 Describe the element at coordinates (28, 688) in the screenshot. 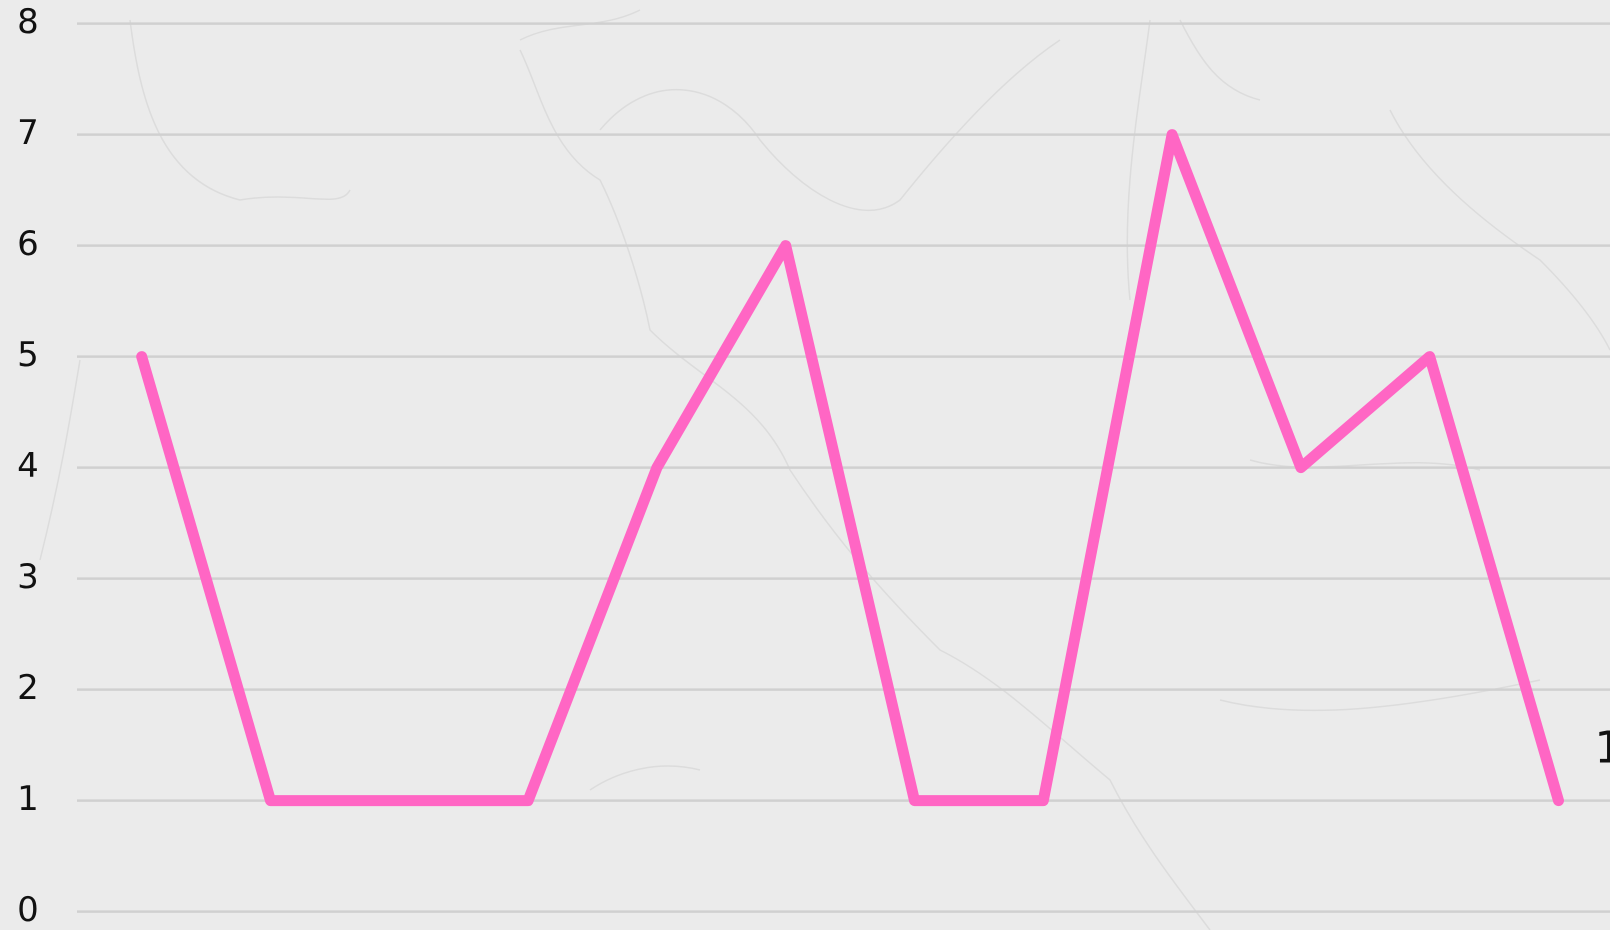

I see `y-tick-label: 2` at that location.